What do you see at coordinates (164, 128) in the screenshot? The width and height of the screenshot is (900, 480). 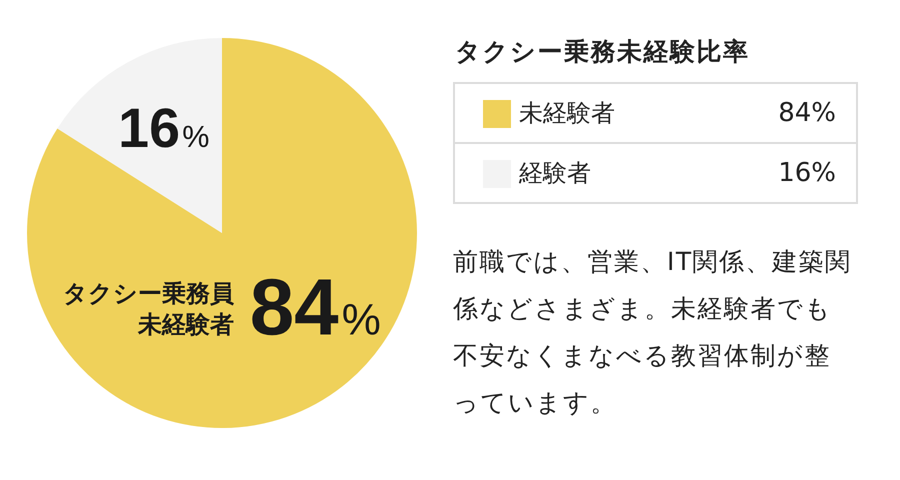 I see `data-label: 16%` at bounding box center [164, 128].